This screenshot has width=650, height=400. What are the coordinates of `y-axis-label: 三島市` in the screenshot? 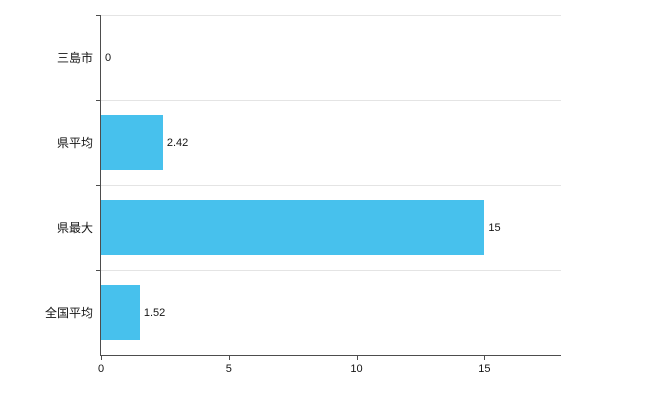 It's located at (74, 57).